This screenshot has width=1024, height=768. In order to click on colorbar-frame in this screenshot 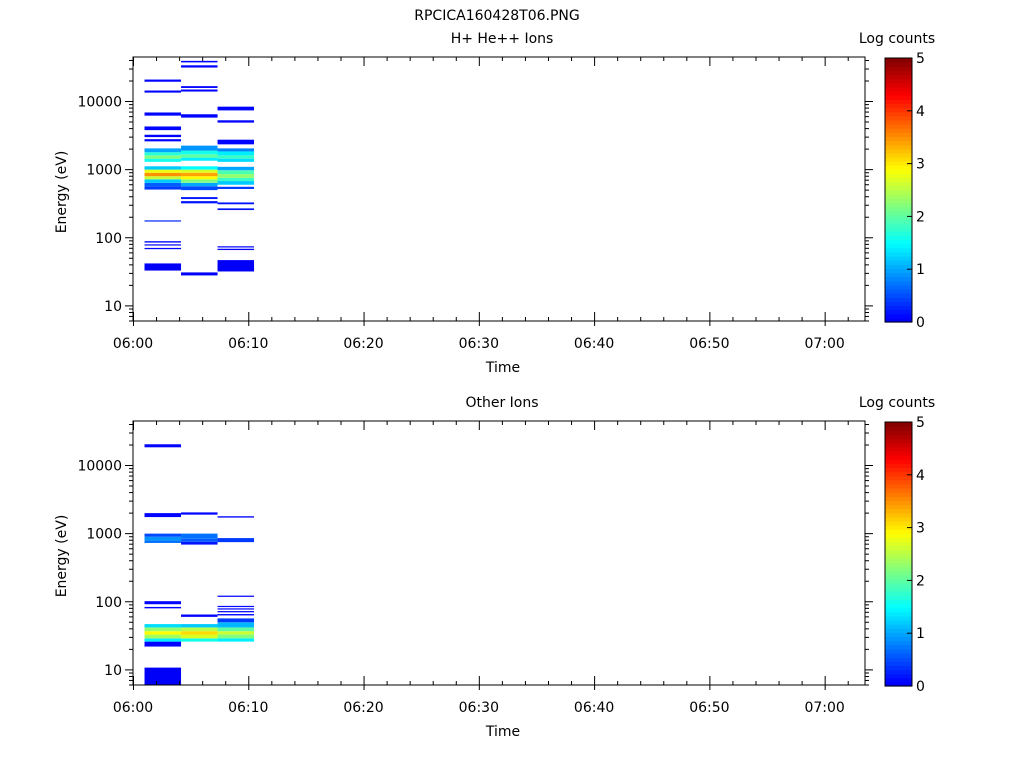, I will do `click(898, 554)`.